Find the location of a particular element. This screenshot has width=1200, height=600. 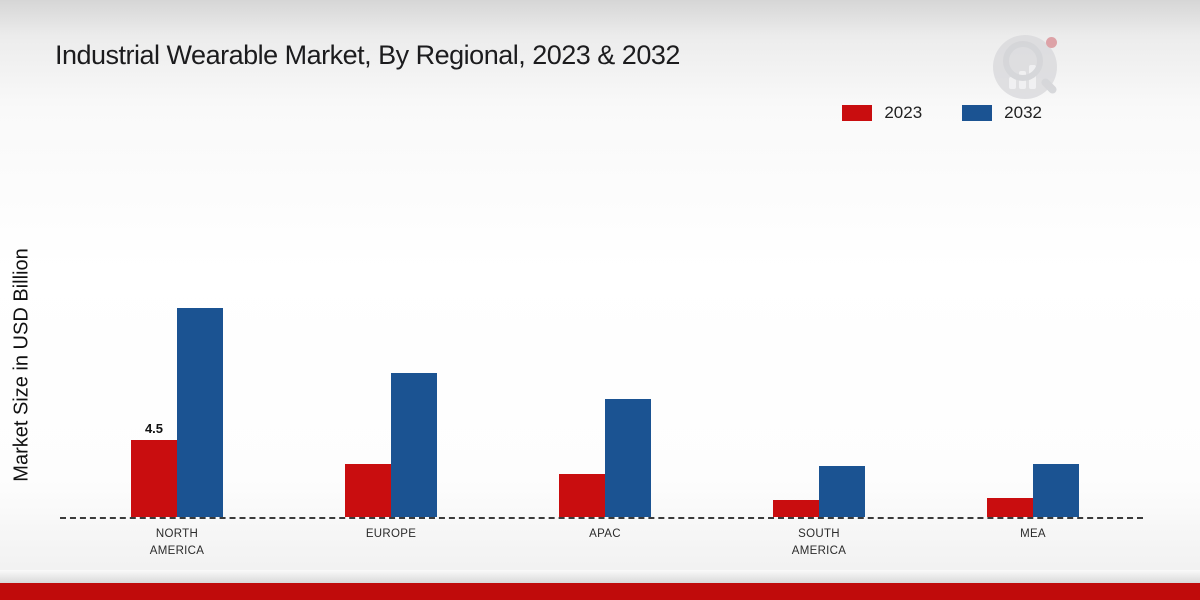

legend-label: 2032 is located at coordinates (1023, 112).